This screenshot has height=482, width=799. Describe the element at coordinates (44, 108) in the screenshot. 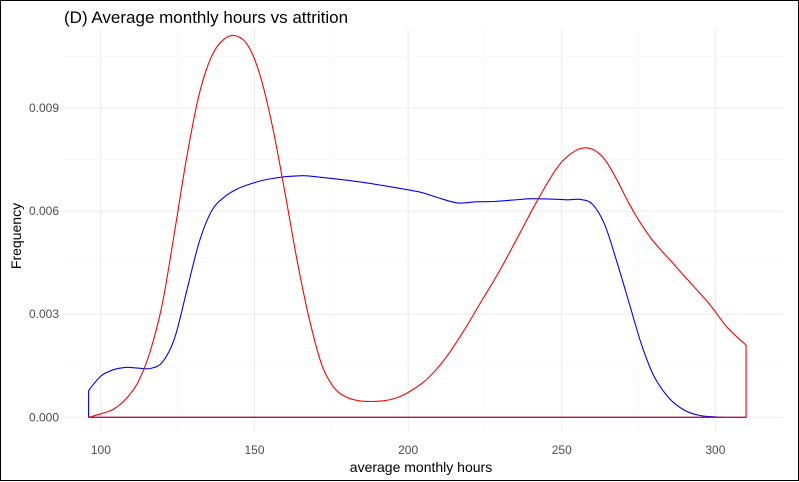

I see `y-tick-label: 0.009` at that location.